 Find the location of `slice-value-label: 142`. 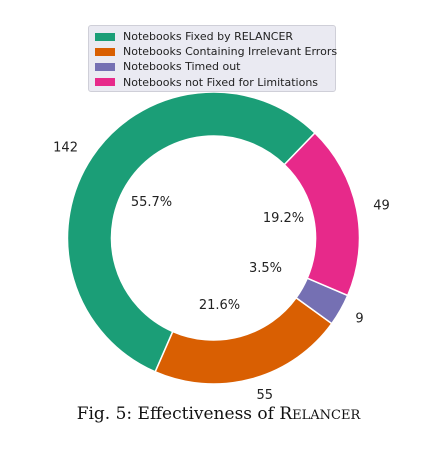

slice-value-label: 142 is located at coordinates (65, 147).